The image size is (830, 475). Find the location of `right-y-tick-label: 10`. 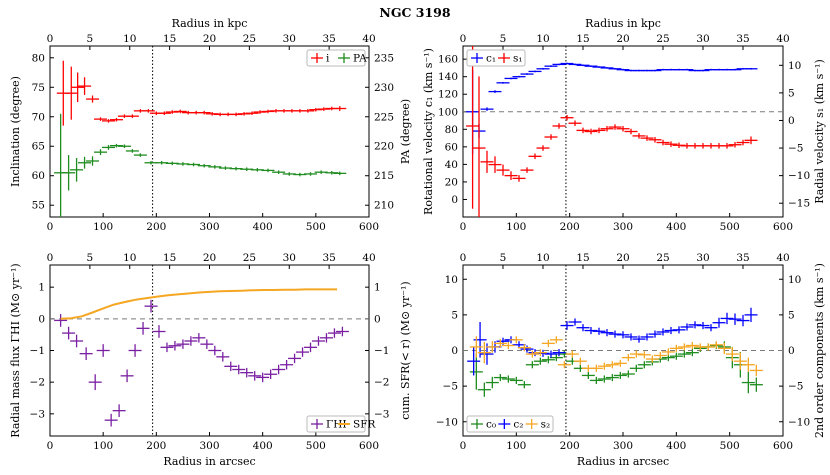

right-y-tick-label: 10 is located at coordinates (794, 66).